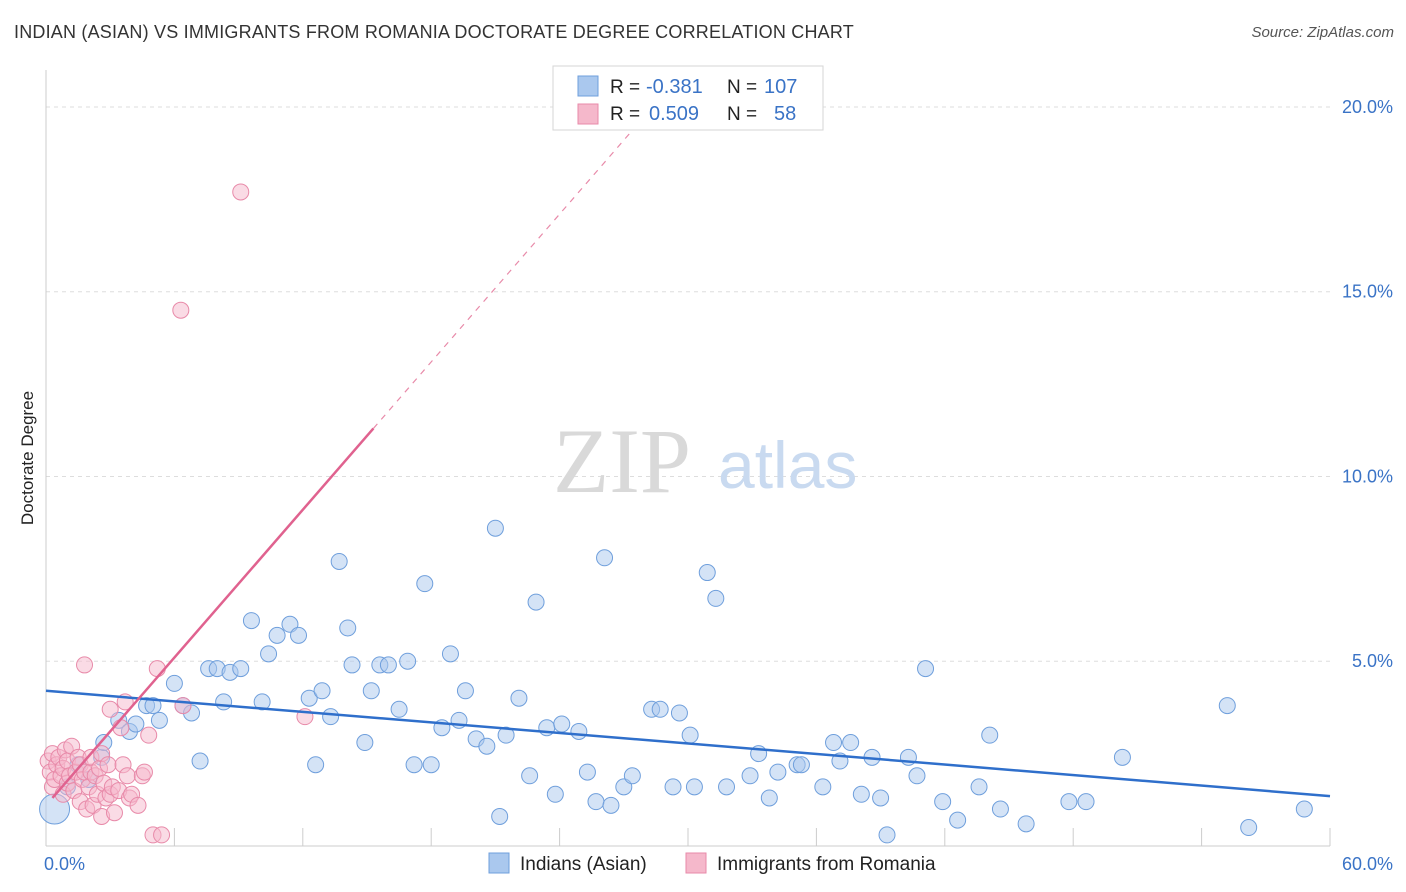 This screenshot has width=1406, height=892. What do you see at coordinates (213, 613) in the screenshot?
I see `trend-line-romania` at bounding box center [213, 613].